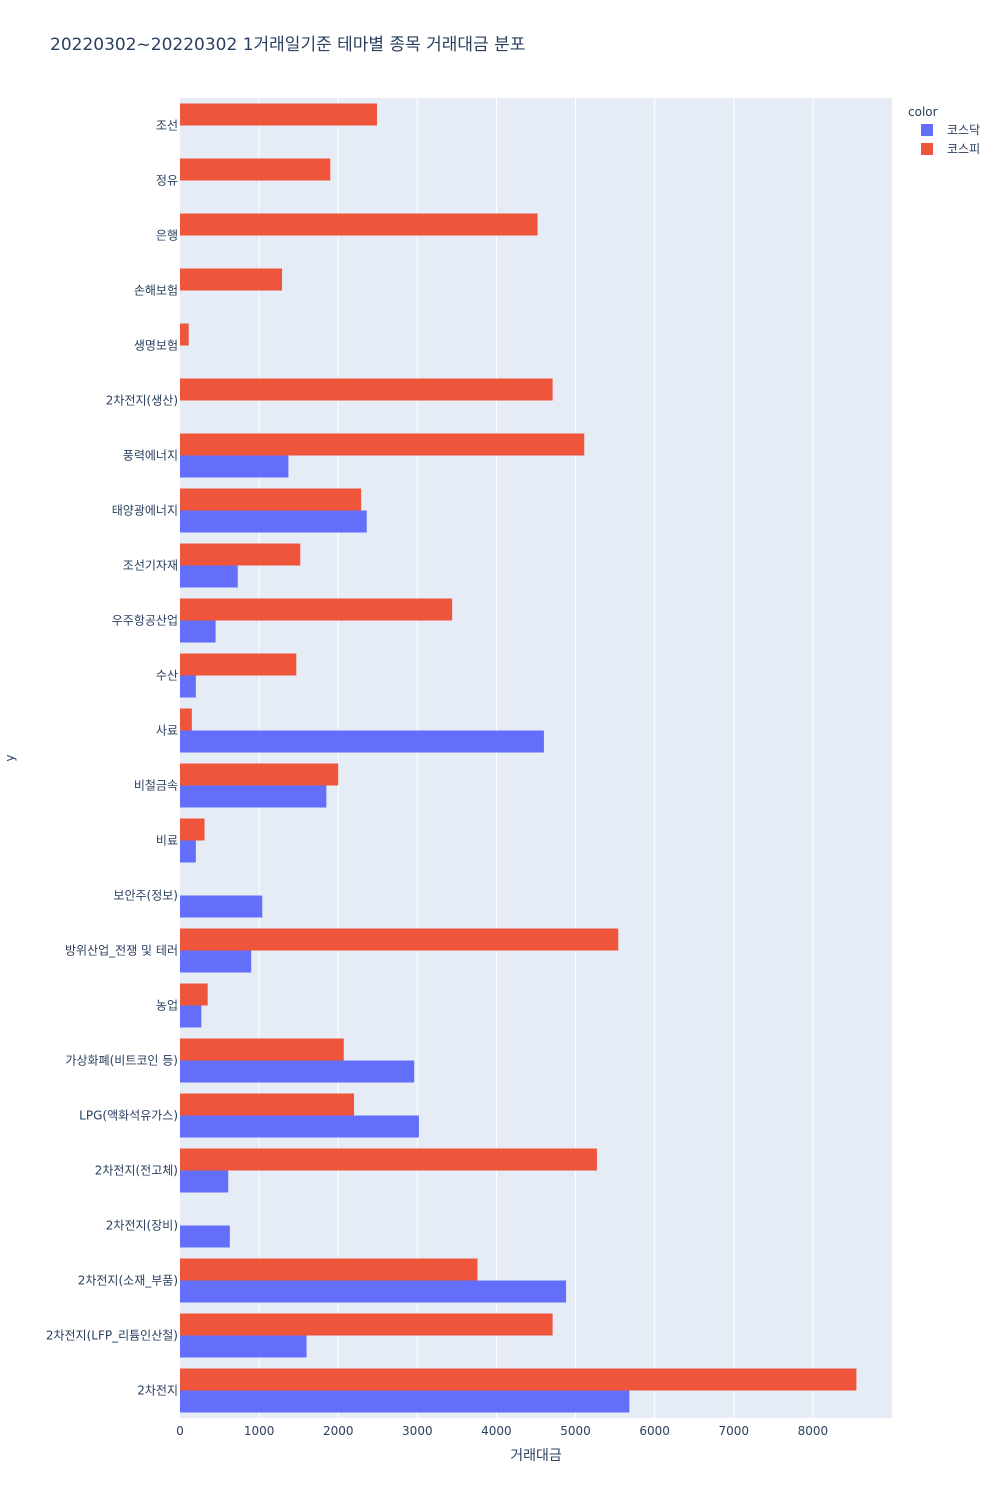  I want to click on y-tick-label: 정유, so click(167, 181).